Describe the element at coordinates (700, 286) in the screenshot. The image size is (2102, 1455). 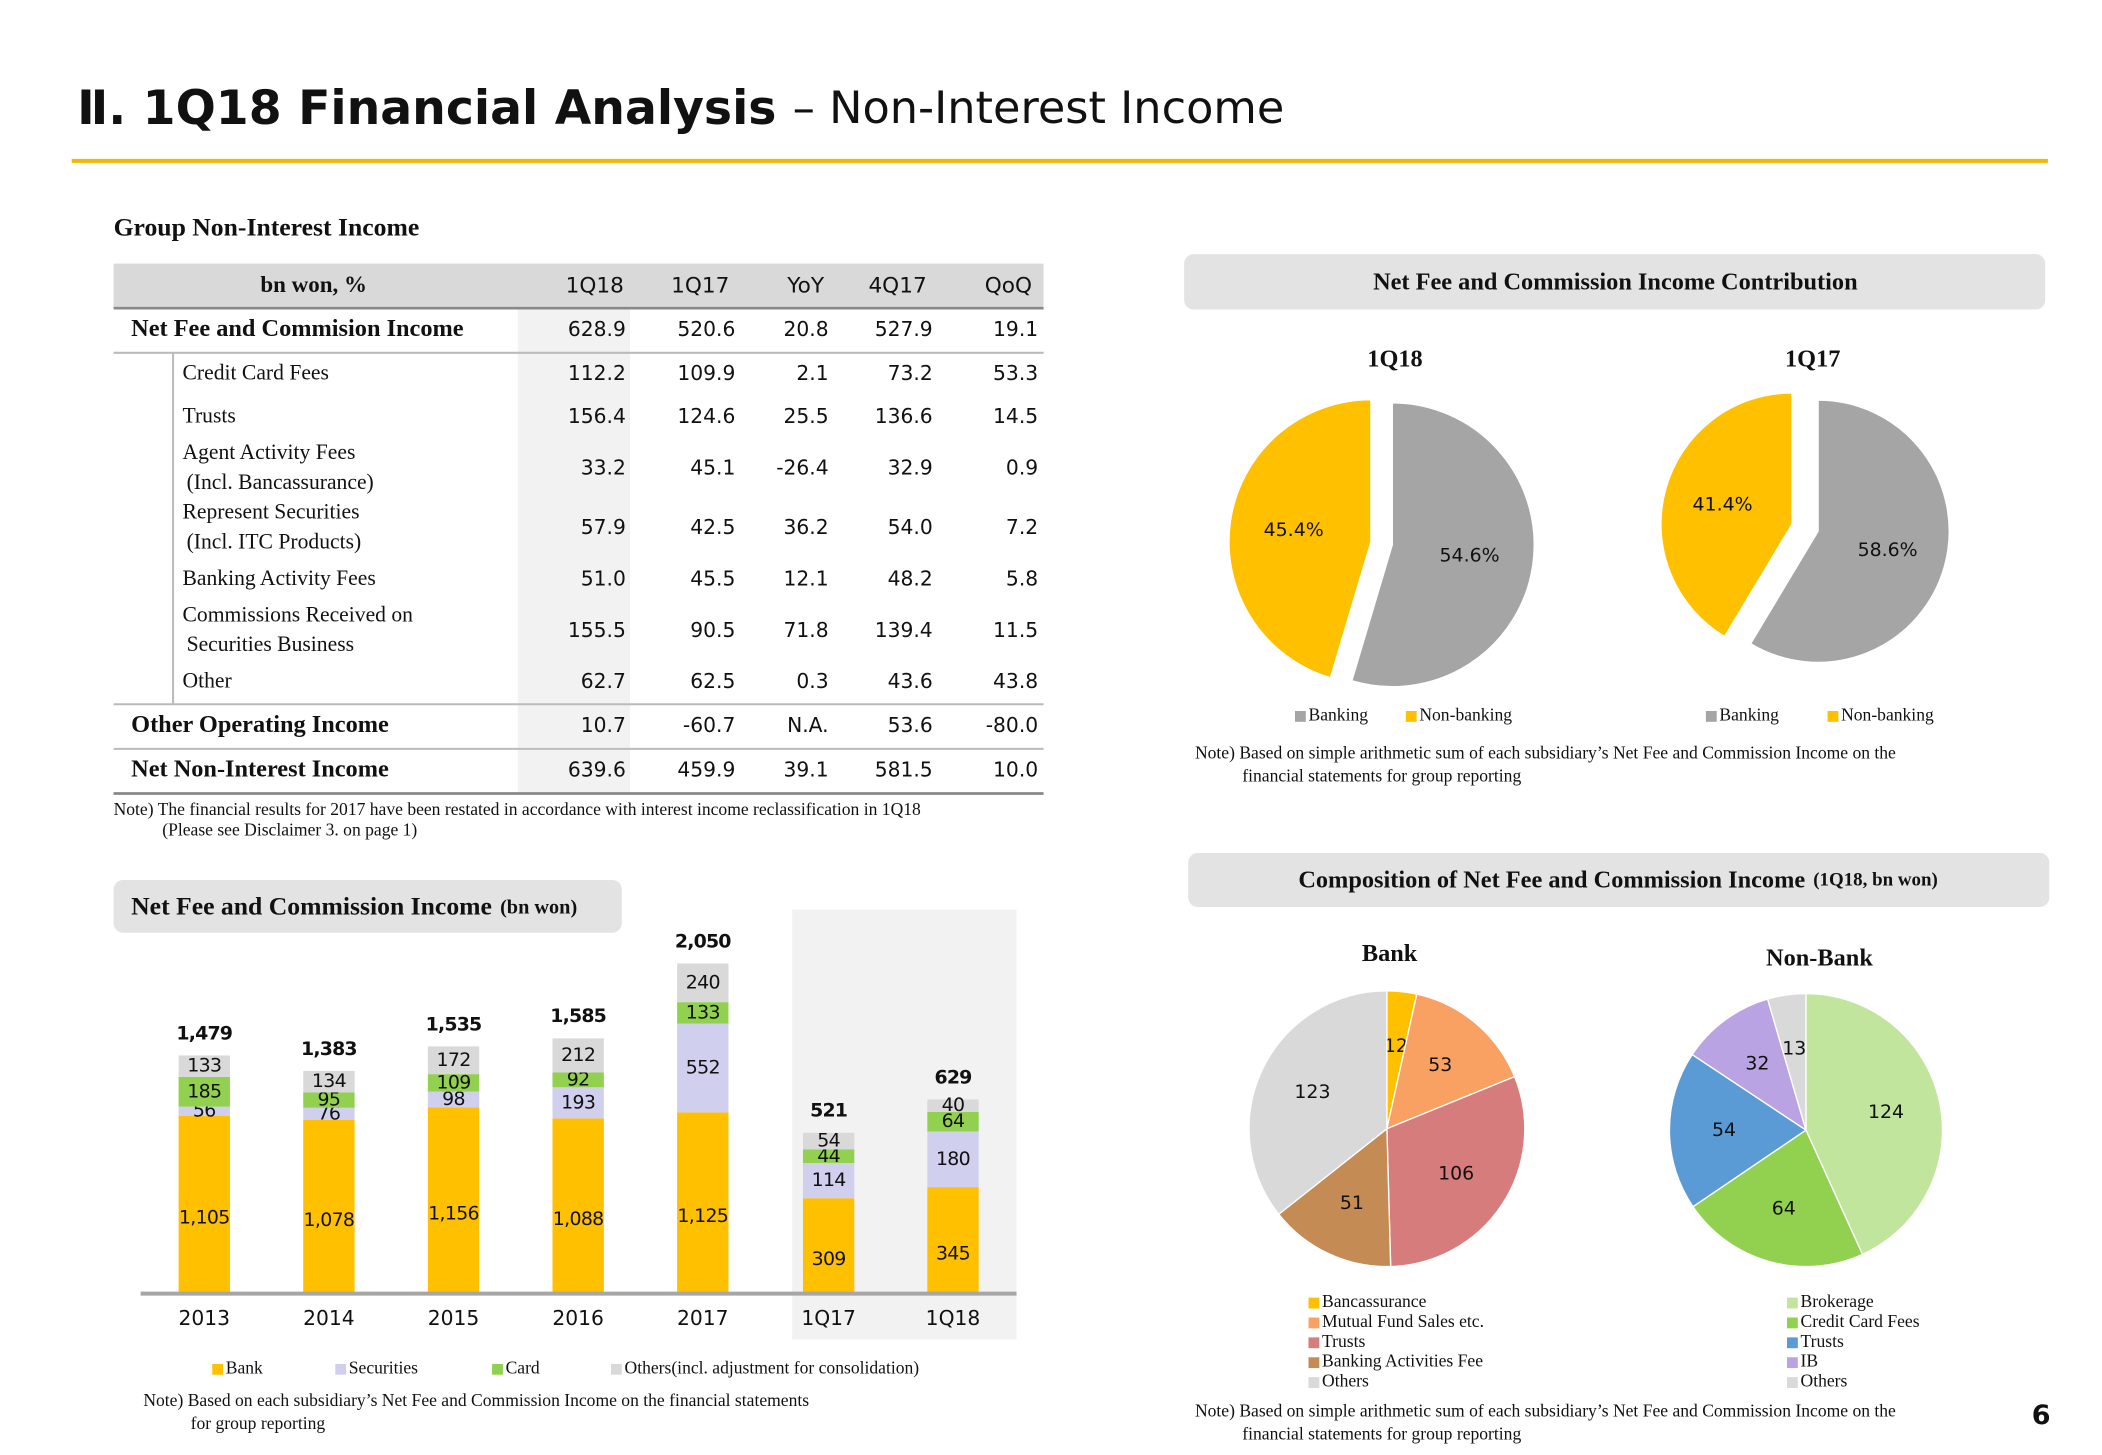
I see `column-header: 1Q17` at that location.